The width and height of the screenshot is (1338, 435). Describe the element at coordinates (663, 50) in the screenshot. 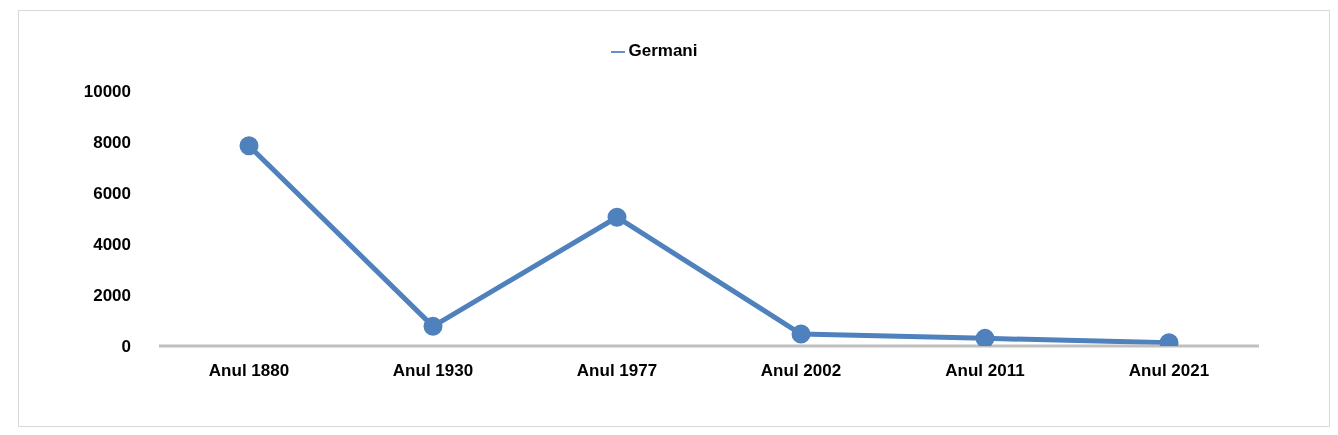

I see `legend-label: Germani` at that location.